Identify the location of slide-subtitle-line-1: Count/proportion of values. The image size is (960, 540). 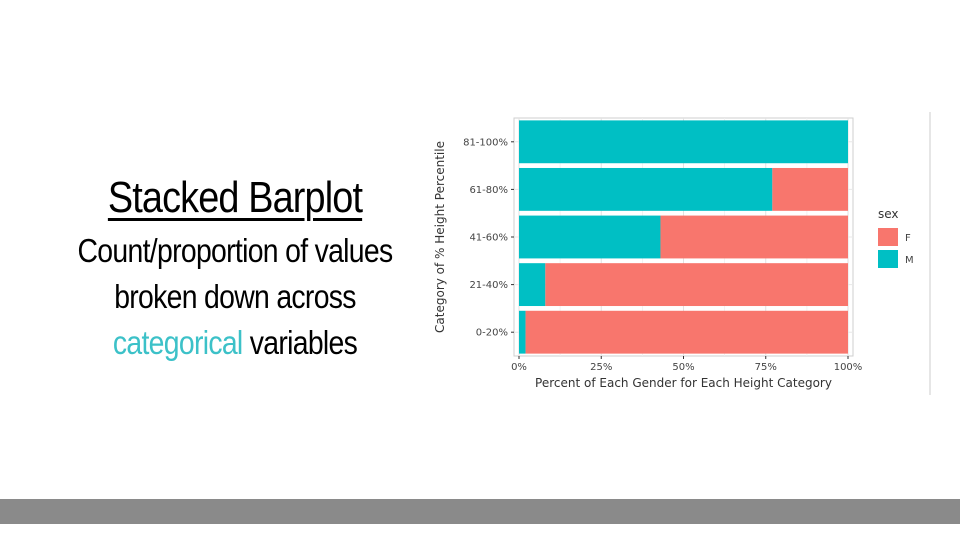
(235, 250).